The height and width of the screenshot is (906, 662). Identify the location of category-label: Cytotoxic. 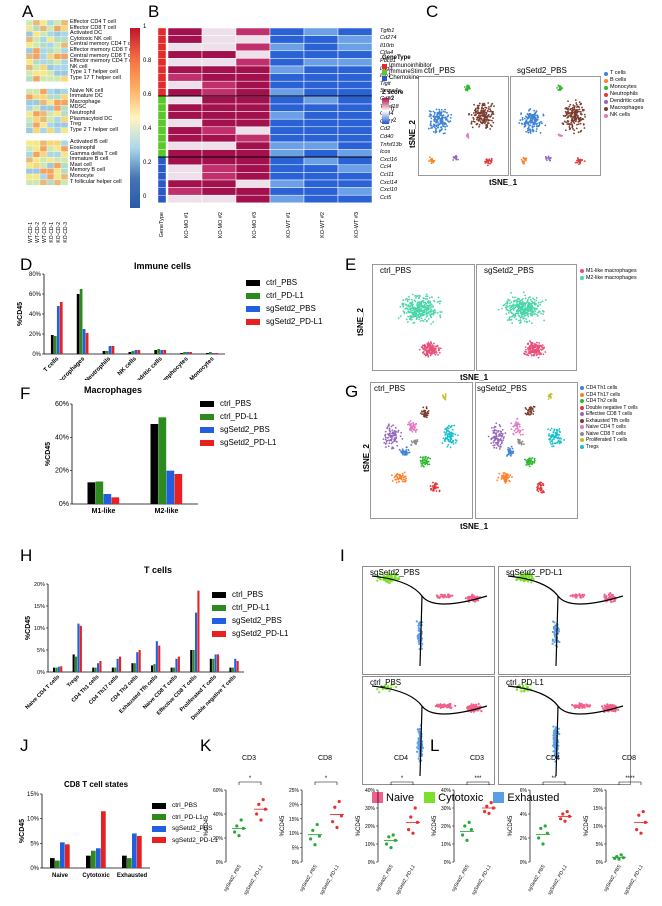
(96, 876).